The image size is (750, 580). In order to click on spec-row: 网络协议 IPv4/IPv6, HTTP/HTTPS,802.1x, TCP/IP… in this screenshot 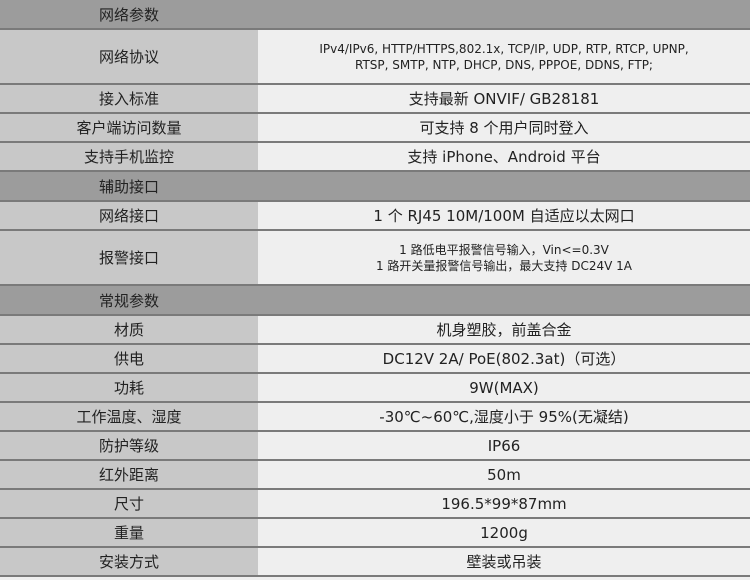, I will do `click(375, 57)`.